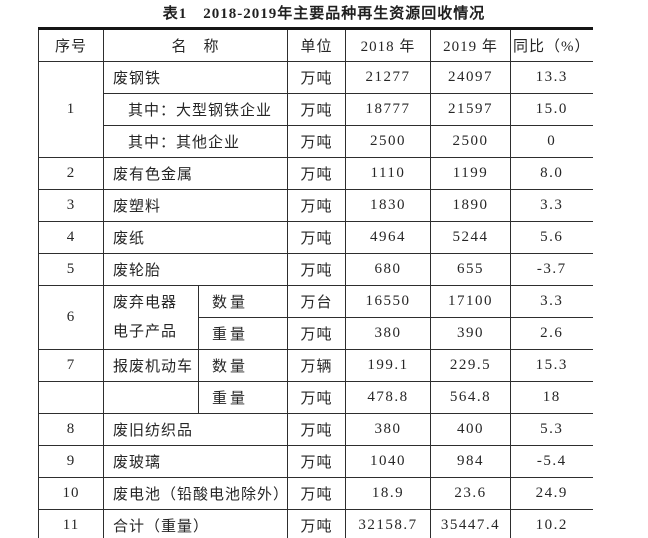 The height and width of the screenshot is (538, 648). What do you see at coordinates (551, 493) in the screenshot?
I see `row-yoy-value: 24.9` at bounding box center [551, 493].